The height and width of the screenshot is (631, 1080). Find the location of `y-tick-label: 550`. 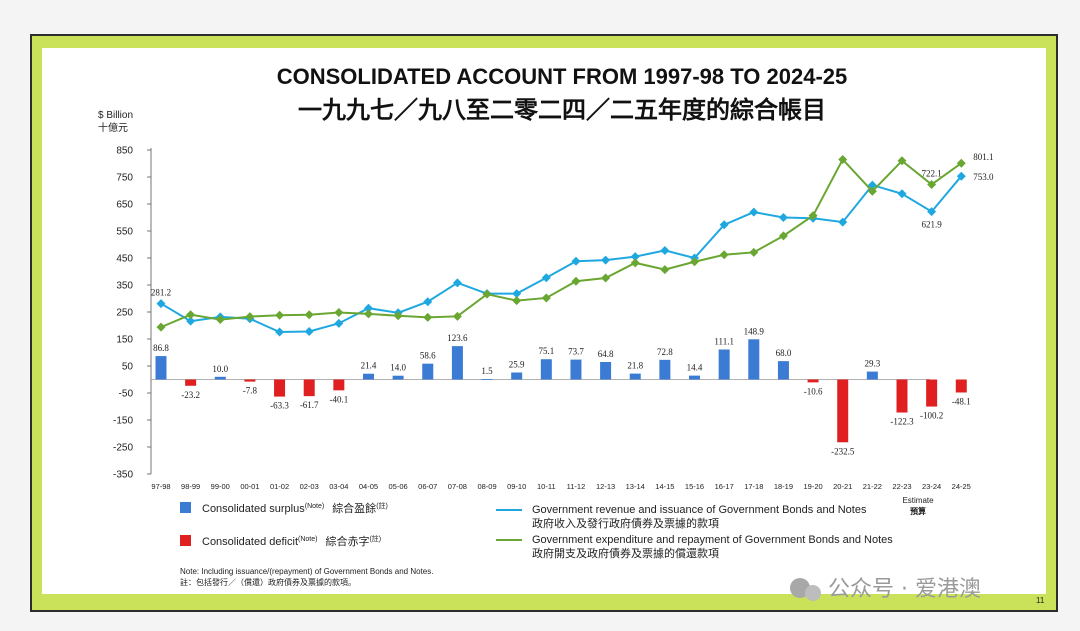

y-tick-label: 550 is located at coordinates (124, 232).